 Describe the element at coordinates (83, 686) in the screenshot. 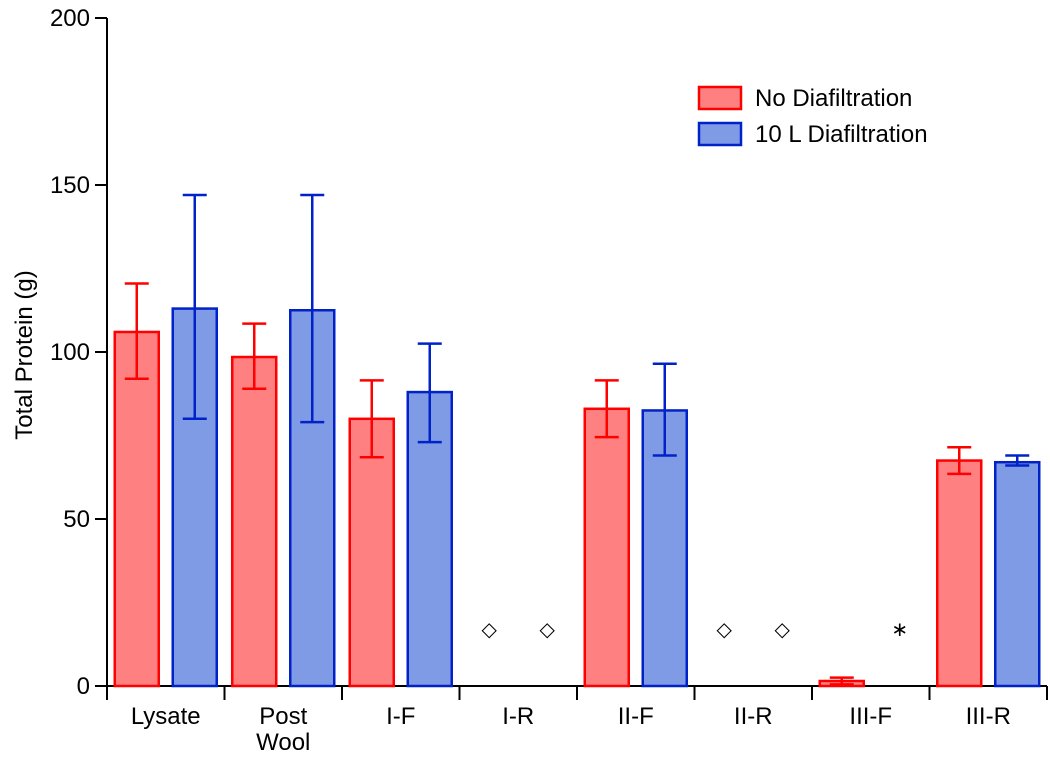

I see `y-tick-label: 0` at that location.